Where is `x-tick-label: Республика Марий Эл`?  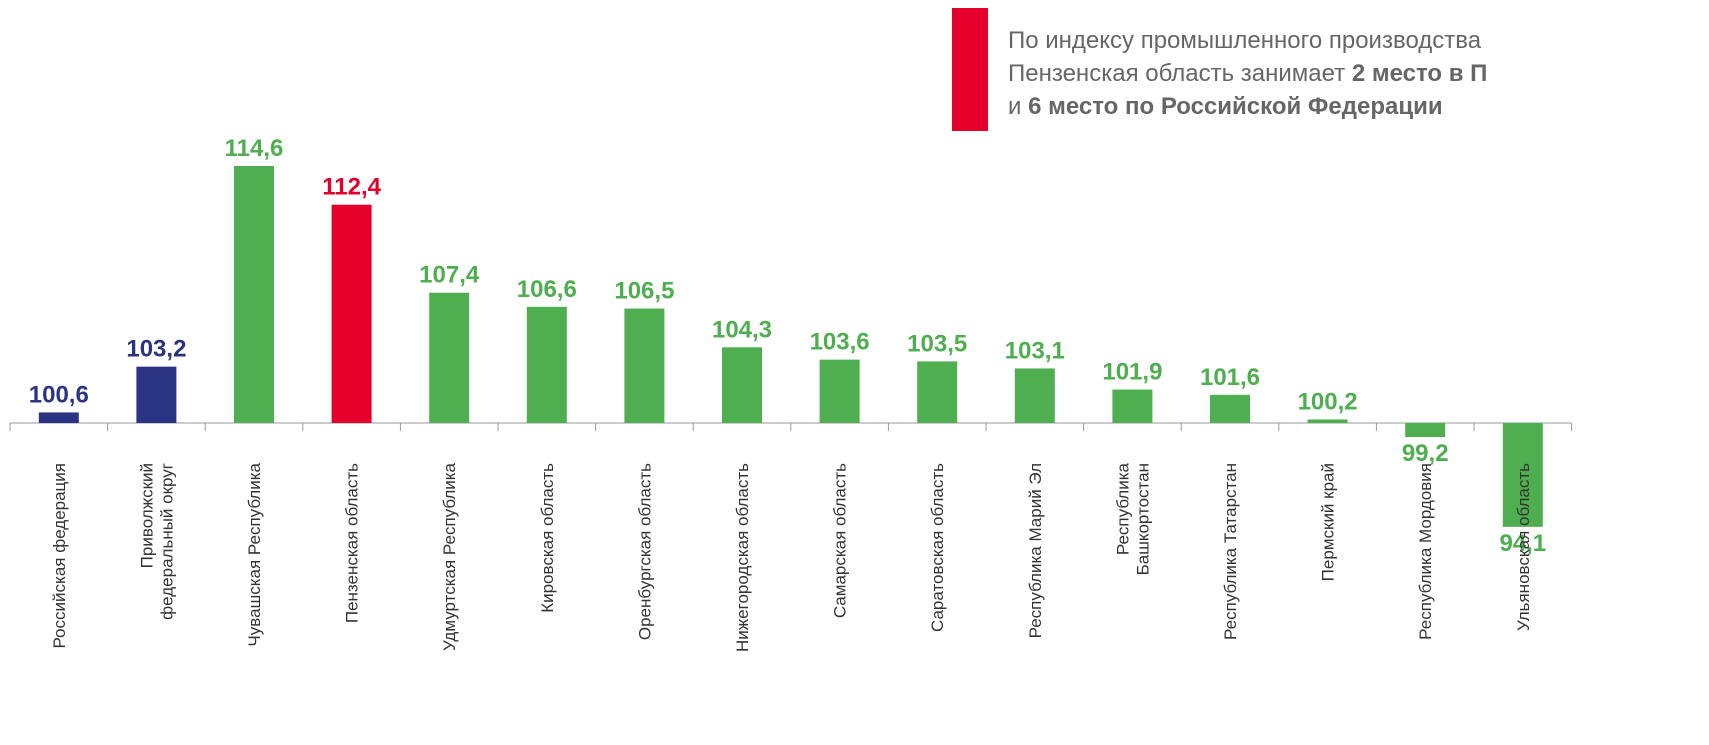
x-tick-label: Республика Марий Эл is located at coordinates (1035, 550).